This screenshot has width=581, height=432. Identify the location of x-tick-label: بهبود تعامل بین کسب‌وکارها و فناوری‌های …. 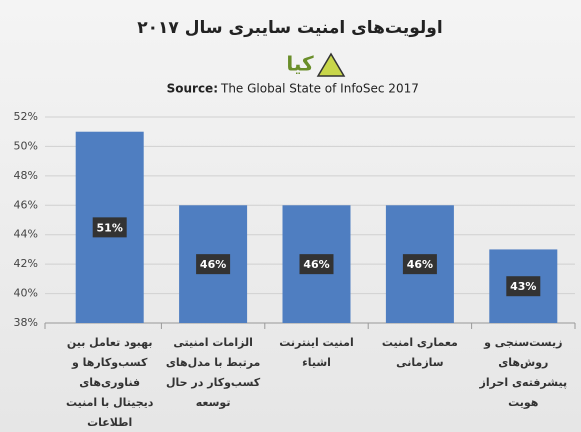
(109, 382).